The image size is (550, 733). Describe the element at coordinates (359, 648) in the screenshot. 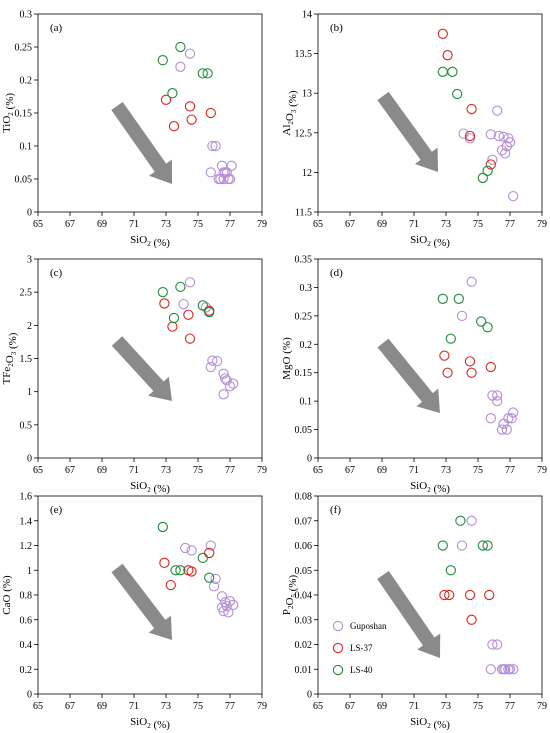

I see `legend: Guposhan LS-37 LS-40` at that location.